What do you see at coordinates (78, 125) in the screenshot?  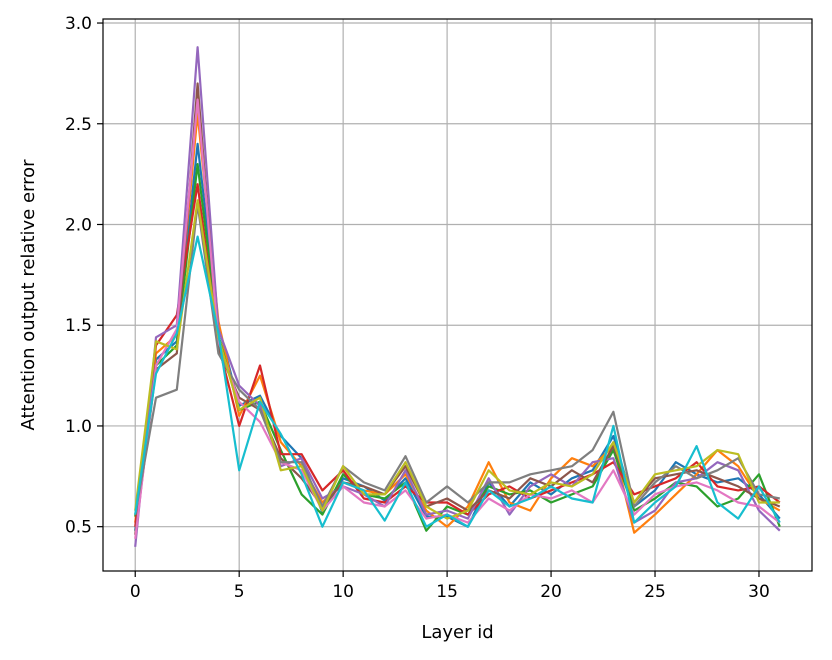 I see `y-tick-label: 2.5` at bounding box center [78, 125].